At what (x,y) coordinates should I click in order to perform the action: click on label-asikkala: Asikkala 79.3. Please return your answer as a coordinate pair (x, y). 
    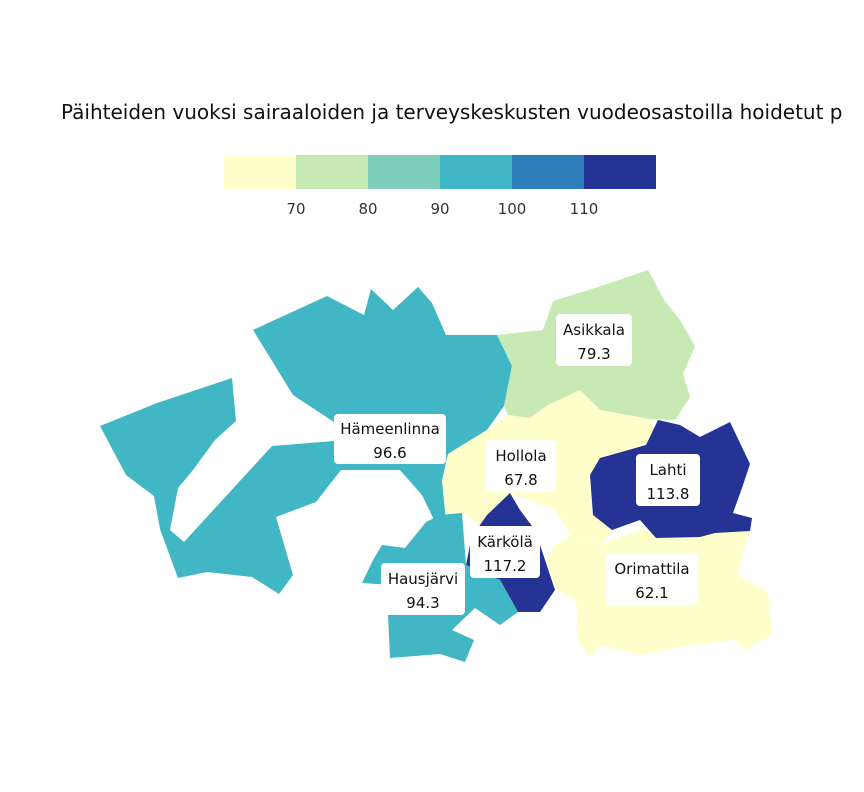
    Looking at the image, I should click on (594, 340).